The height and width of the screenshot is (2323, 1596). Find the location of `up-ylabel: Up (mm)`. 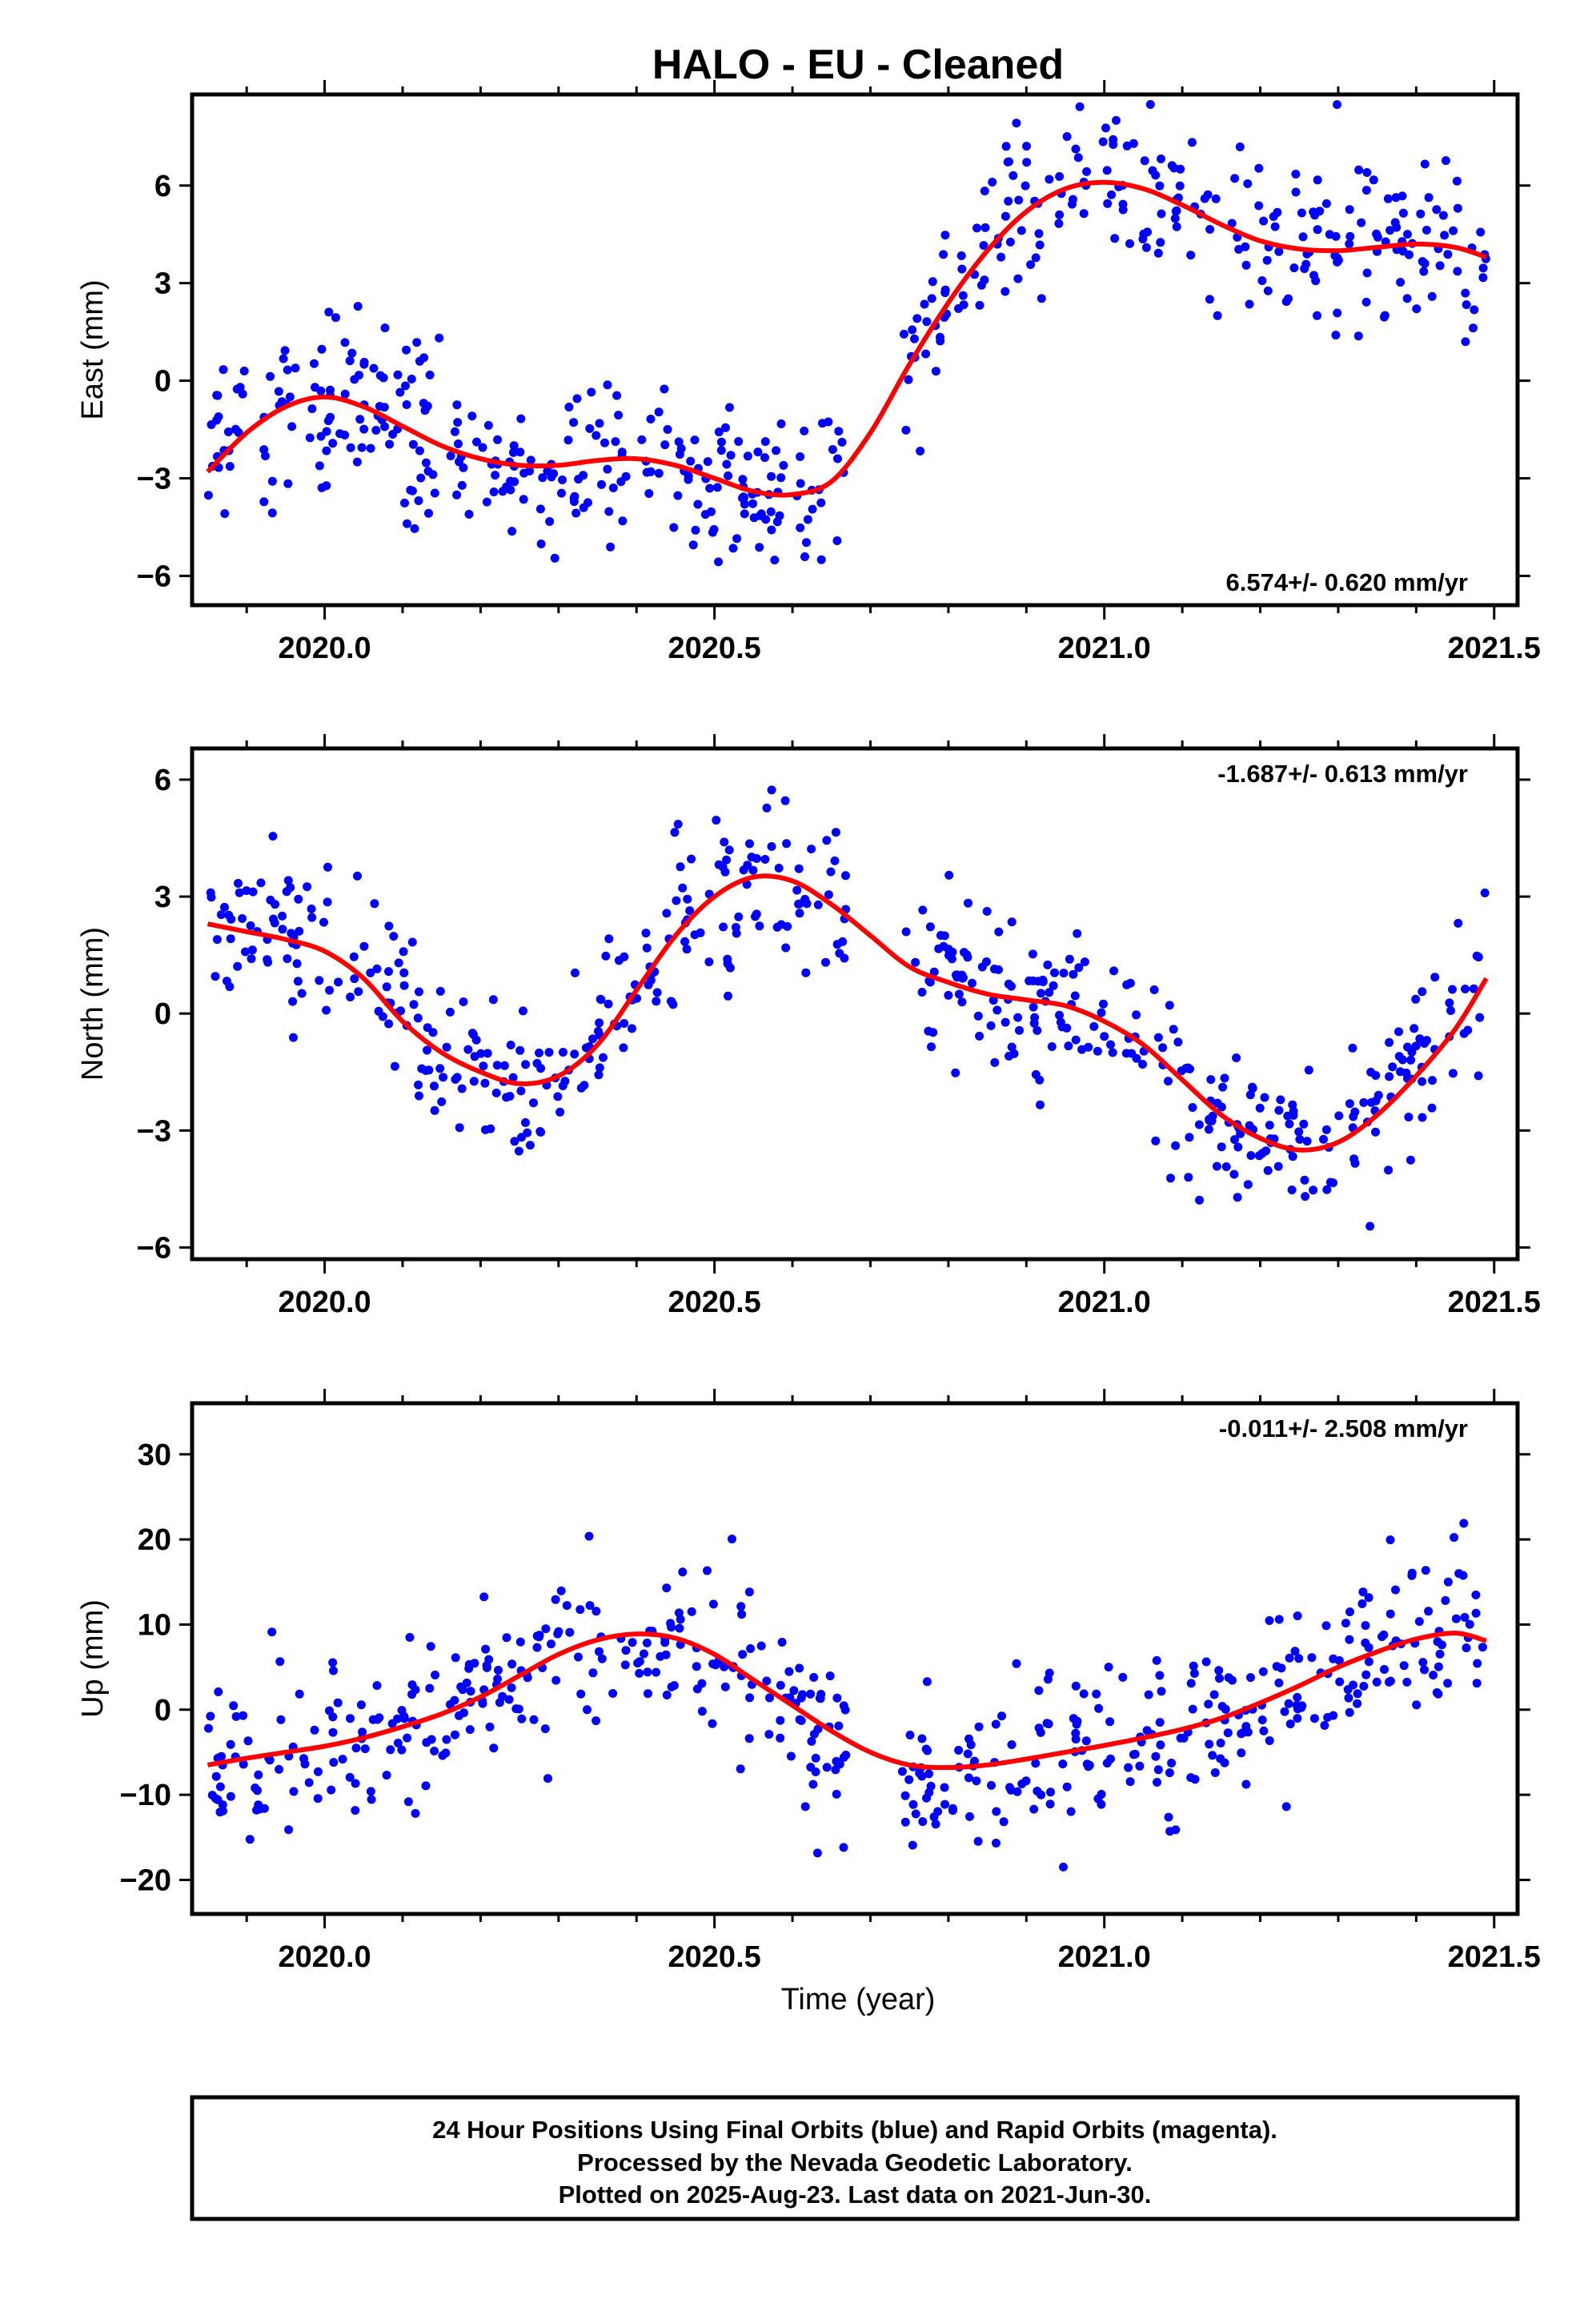

up-ylabel: Up (mm) is located at coordinates (93, 1658).